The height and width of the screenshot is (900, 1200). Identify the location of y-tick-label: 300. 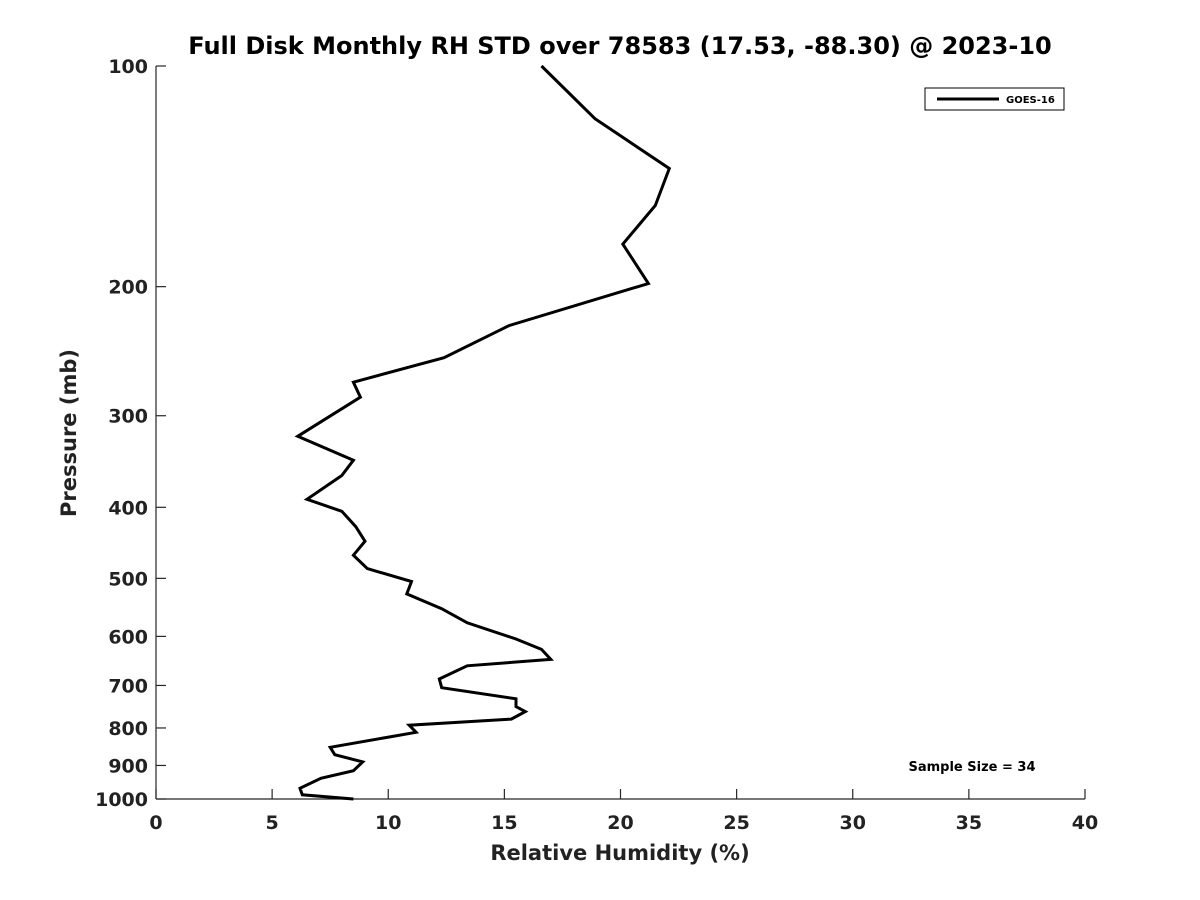
(128, 417).